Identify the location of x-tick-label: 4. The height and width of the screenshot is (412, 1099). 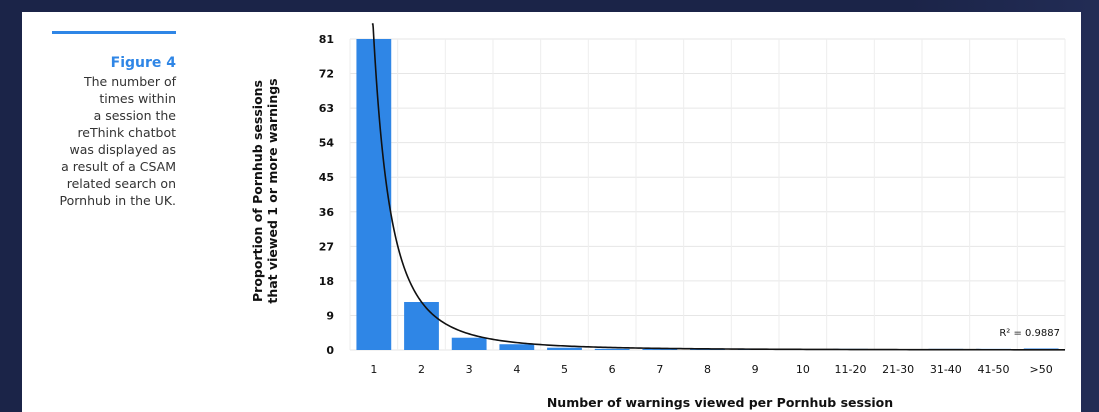
(516, 369).